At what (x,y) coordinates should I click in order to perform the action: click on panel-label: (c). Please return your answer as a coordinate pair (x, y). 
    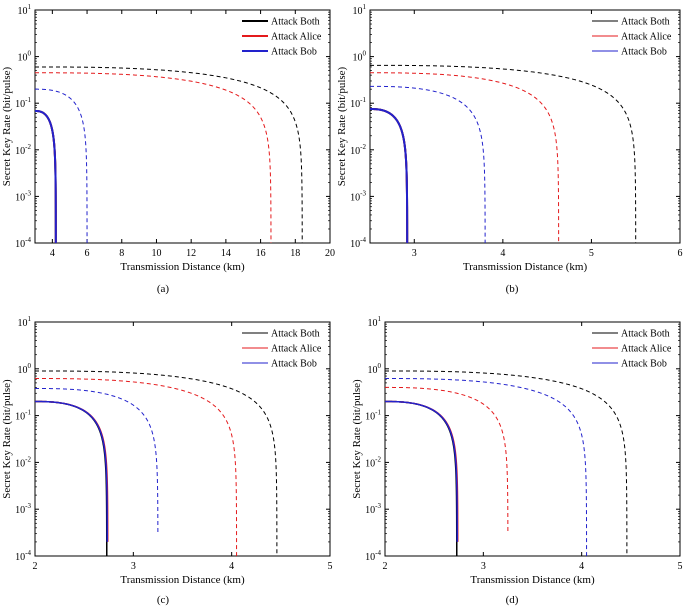
    Looking at the image, I should click on (163, 600).